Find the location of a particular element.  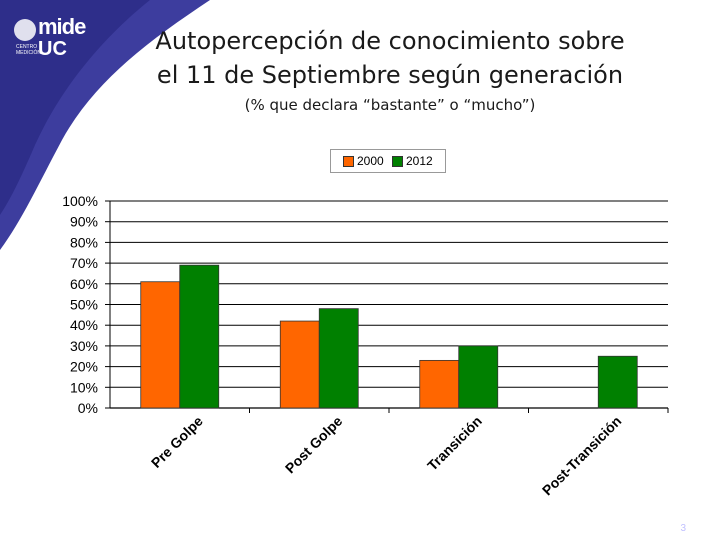

y-tick-label: 60% is located at coordinates (84, 284).